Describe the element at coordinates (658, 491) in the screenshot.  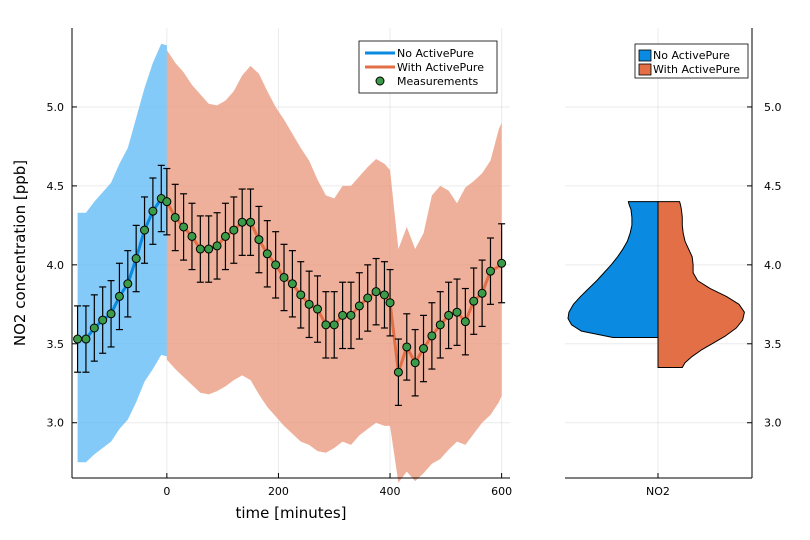
I see `x-tick-label: NO2` at that location.